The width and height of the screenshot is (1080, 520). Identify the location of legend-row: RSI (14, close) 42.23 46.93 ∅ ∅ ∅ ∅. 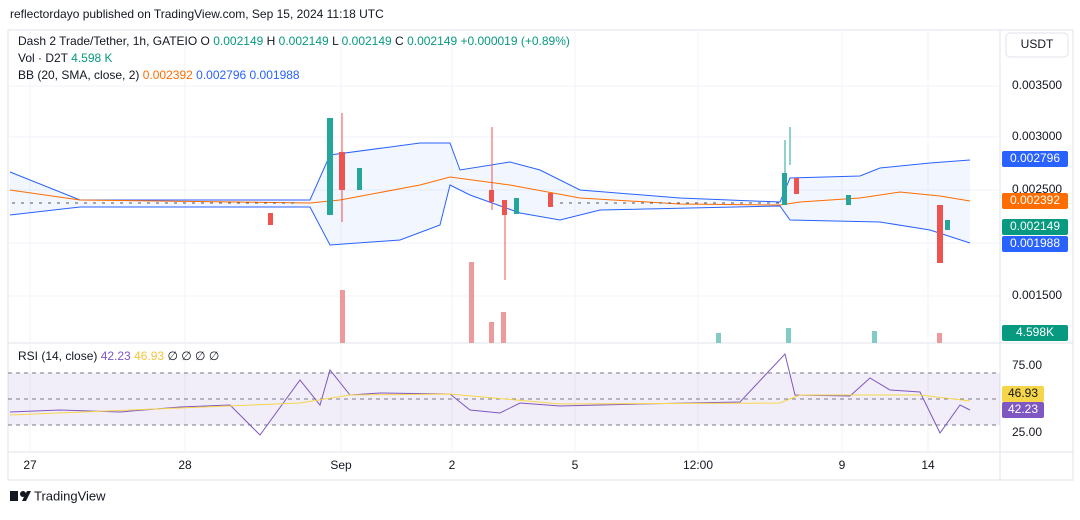
(118, 356).